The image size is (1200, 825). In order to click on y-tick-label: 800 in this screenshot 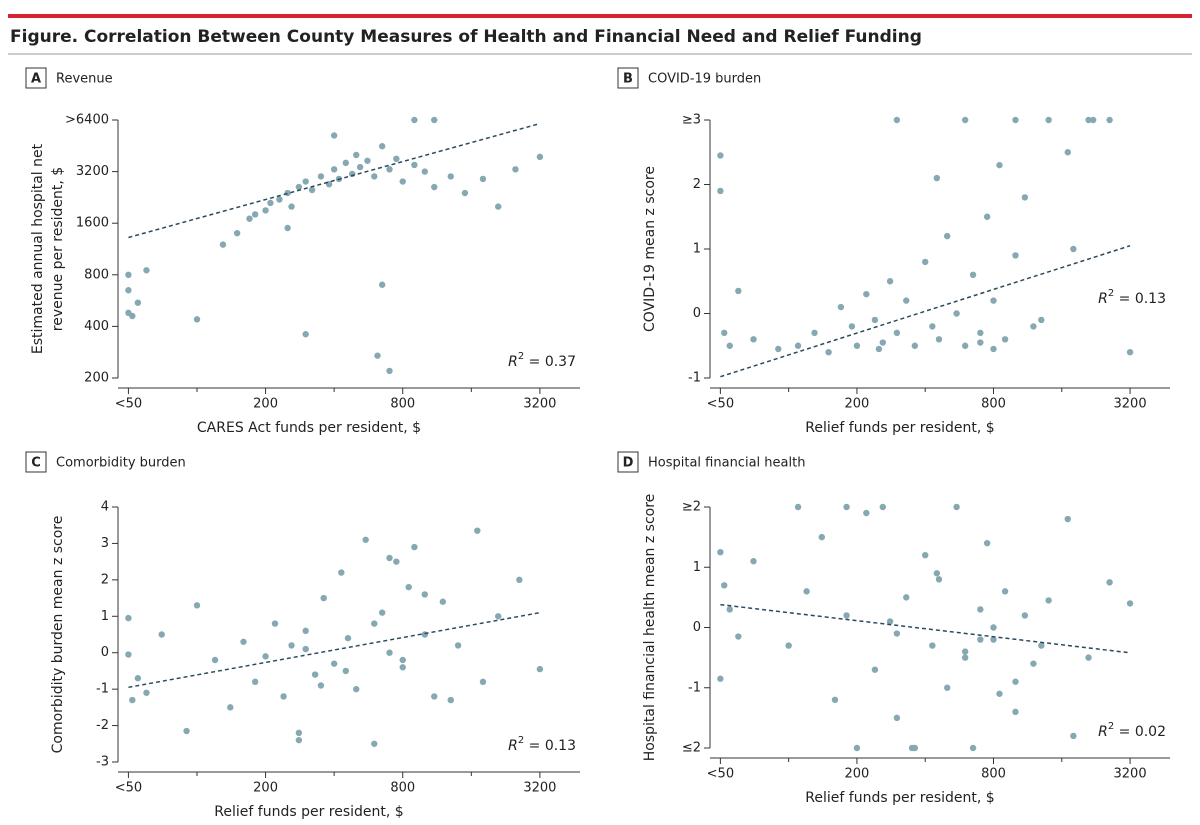, I will do `click(96, 274)`.